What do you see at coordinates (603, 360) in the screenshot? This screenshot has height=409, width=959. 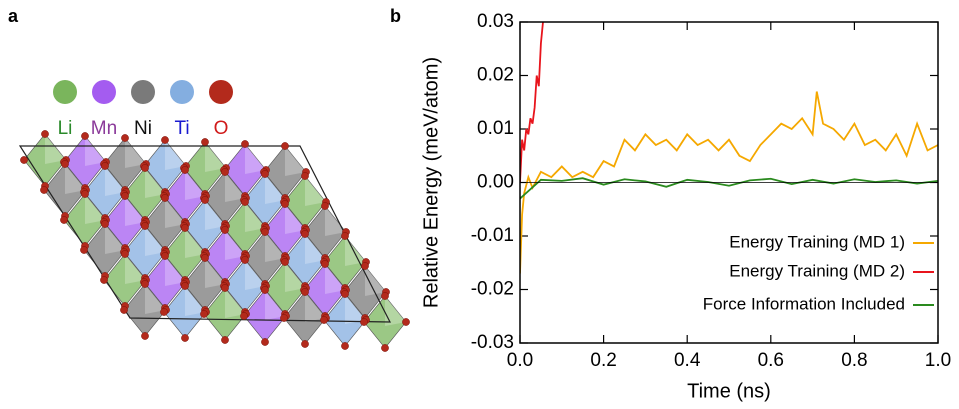 I see `x-tick-label: 0.2` at bounding box center [603, 360].